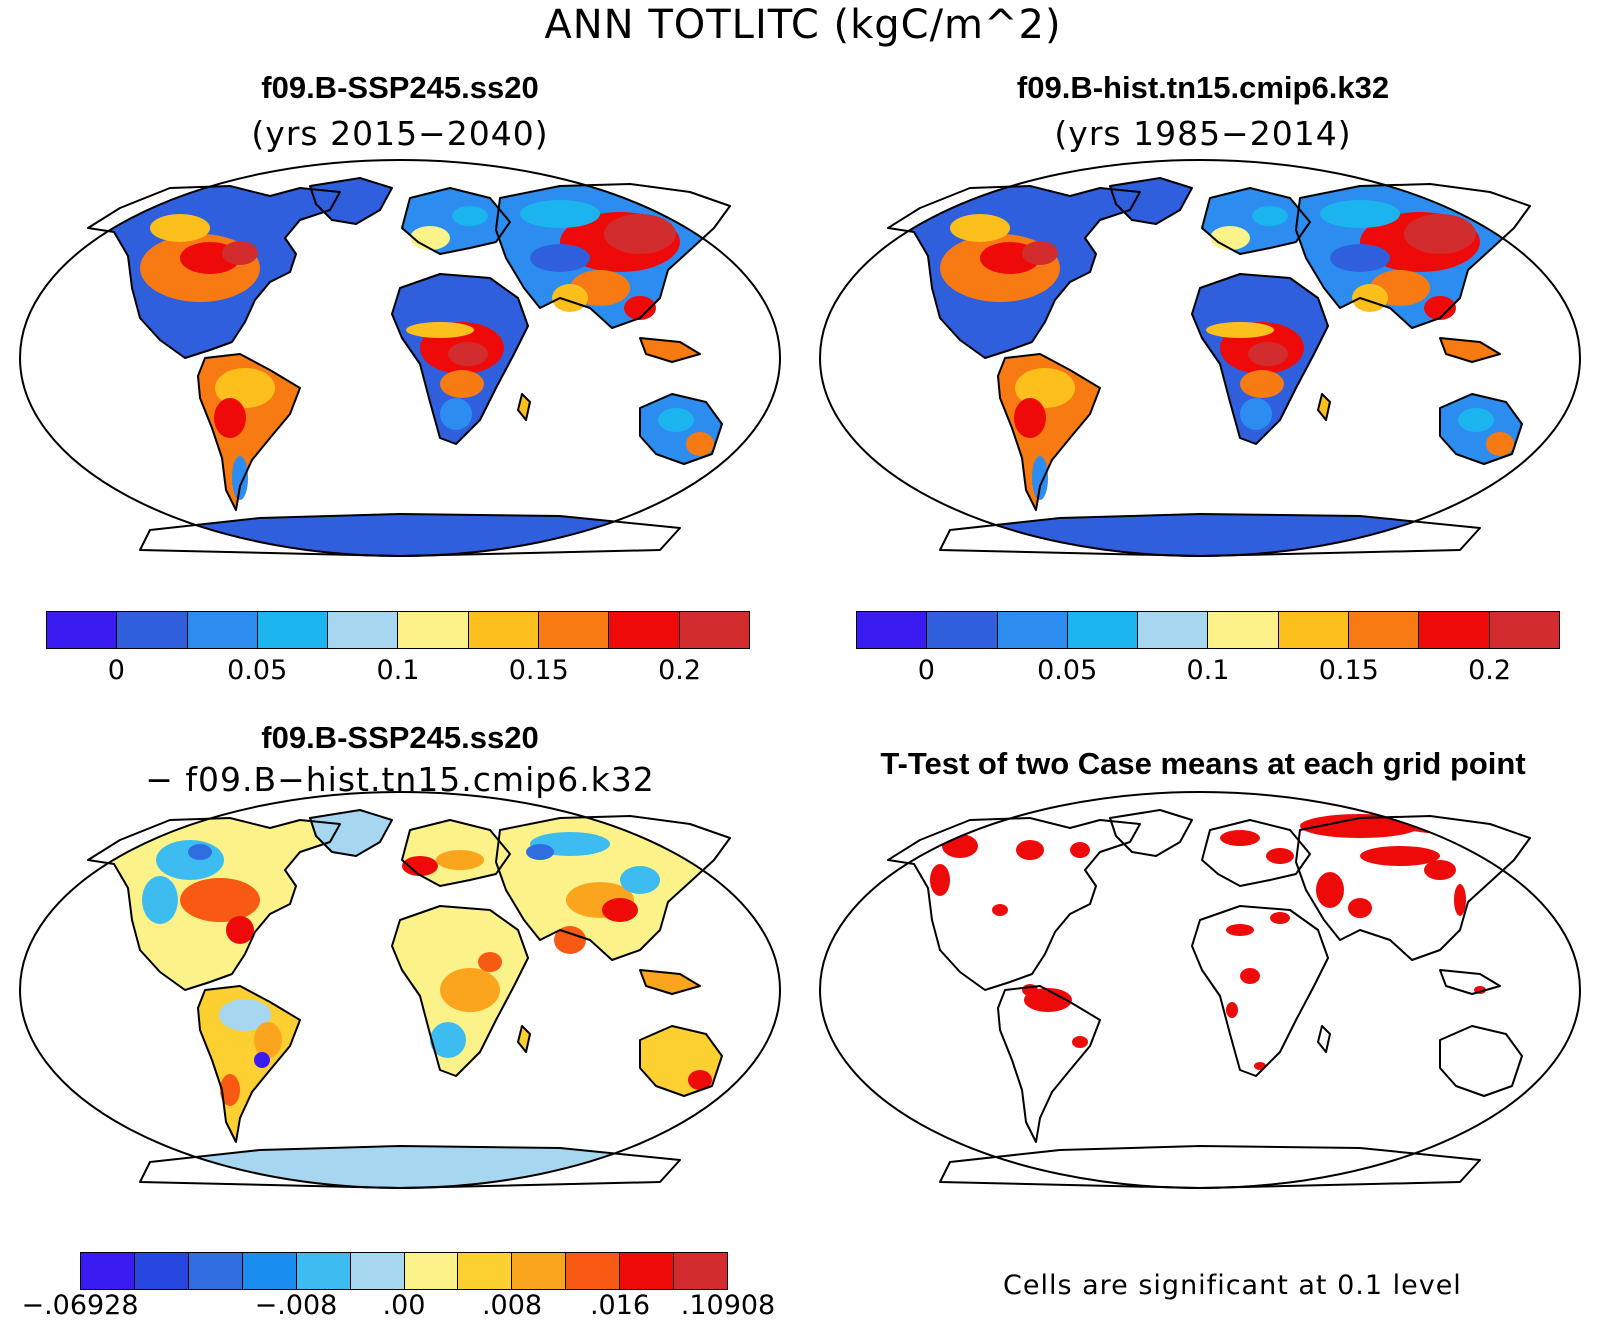 The width and height of the screenshot is (1606, 1323). I want to click on figure-title: ANN TOTLITC (kgC/m^2), so click(803, 25).